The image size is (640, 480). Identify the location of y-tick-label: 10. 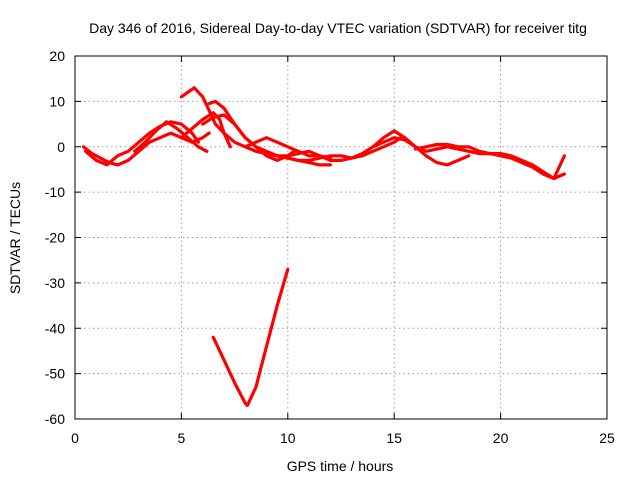
(57, 101).